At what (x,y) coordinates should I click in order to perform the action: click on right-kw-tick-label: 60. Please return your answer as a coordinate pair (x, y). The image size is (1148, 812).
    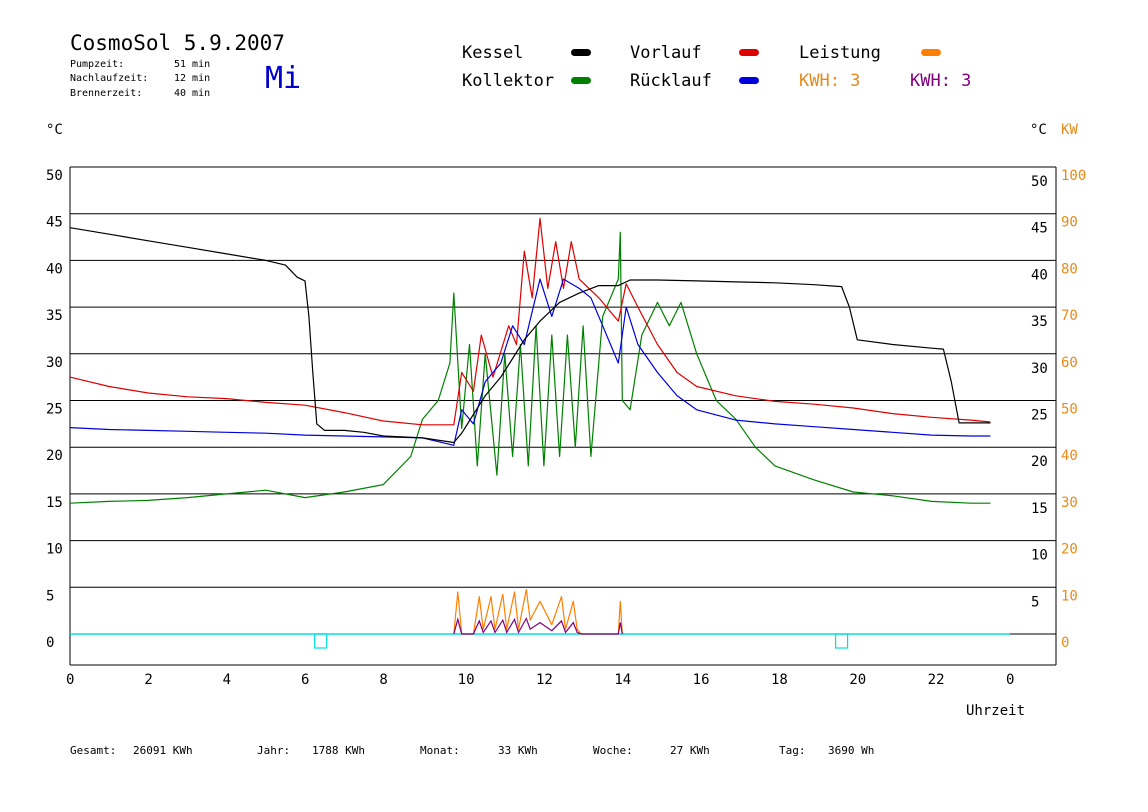
    Looking at the image, I should click on (1069, 363).